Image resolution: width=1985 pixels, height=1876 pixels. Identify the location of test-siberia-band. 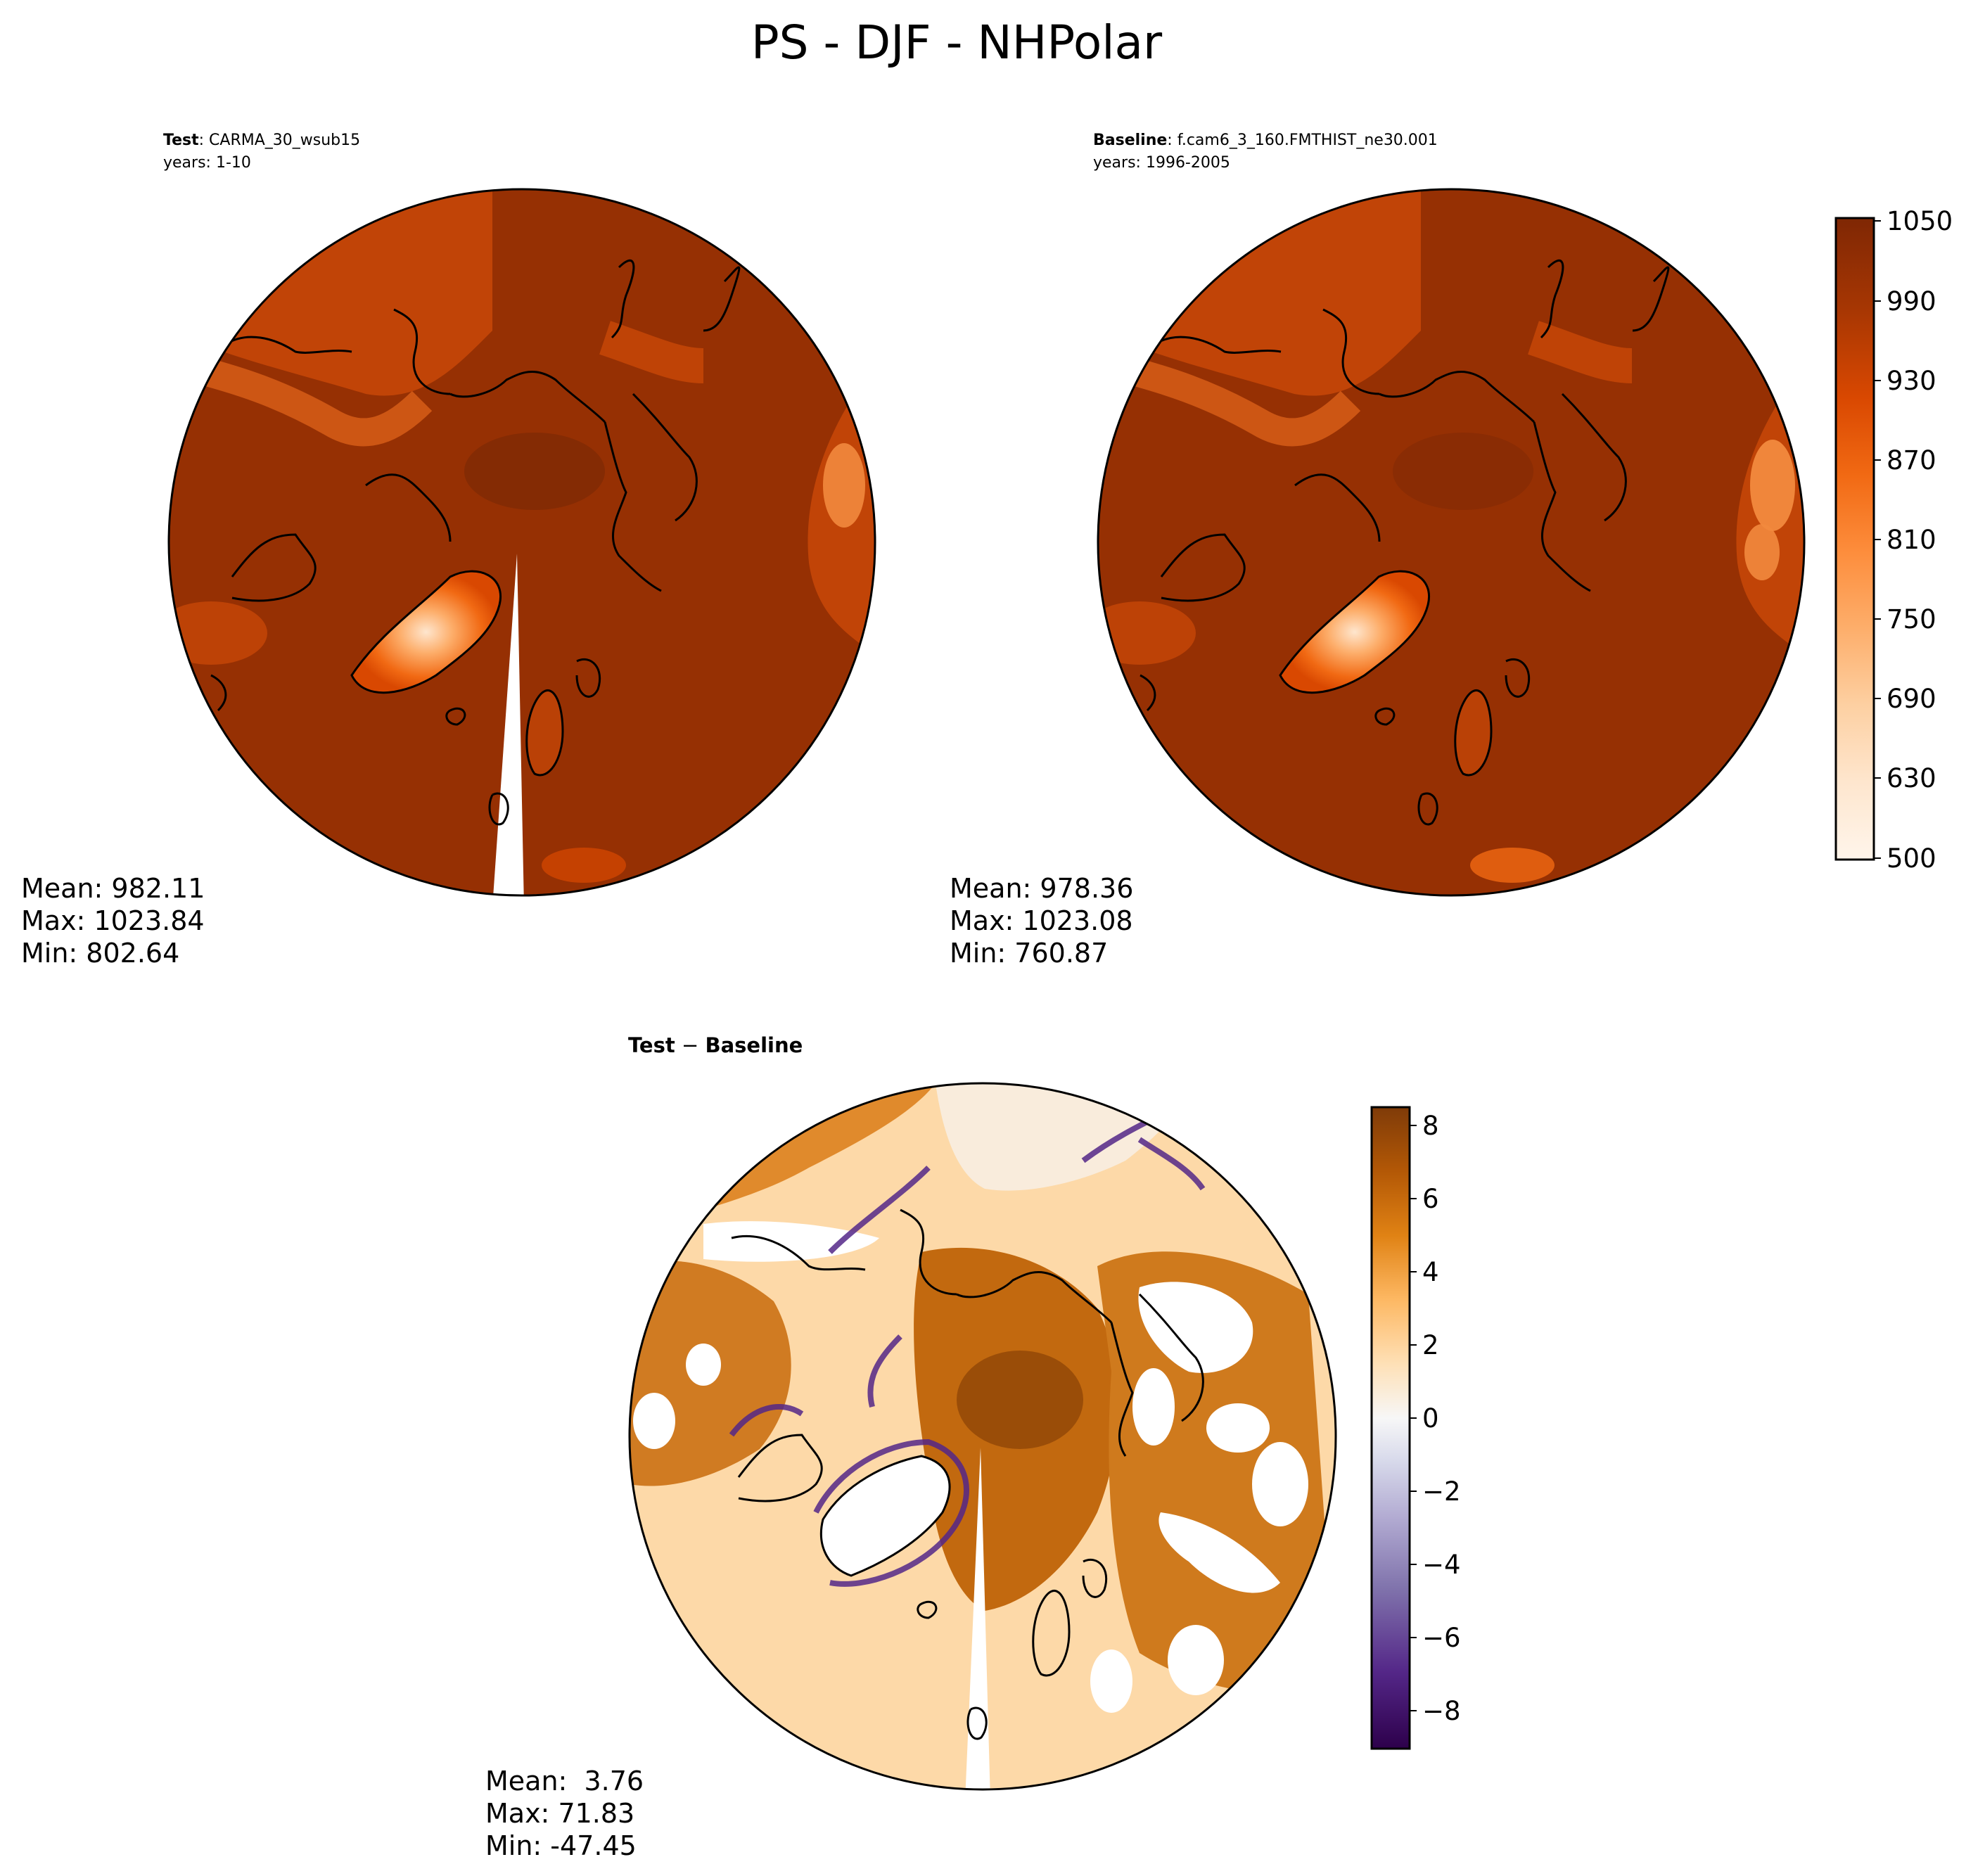
(306, 399).